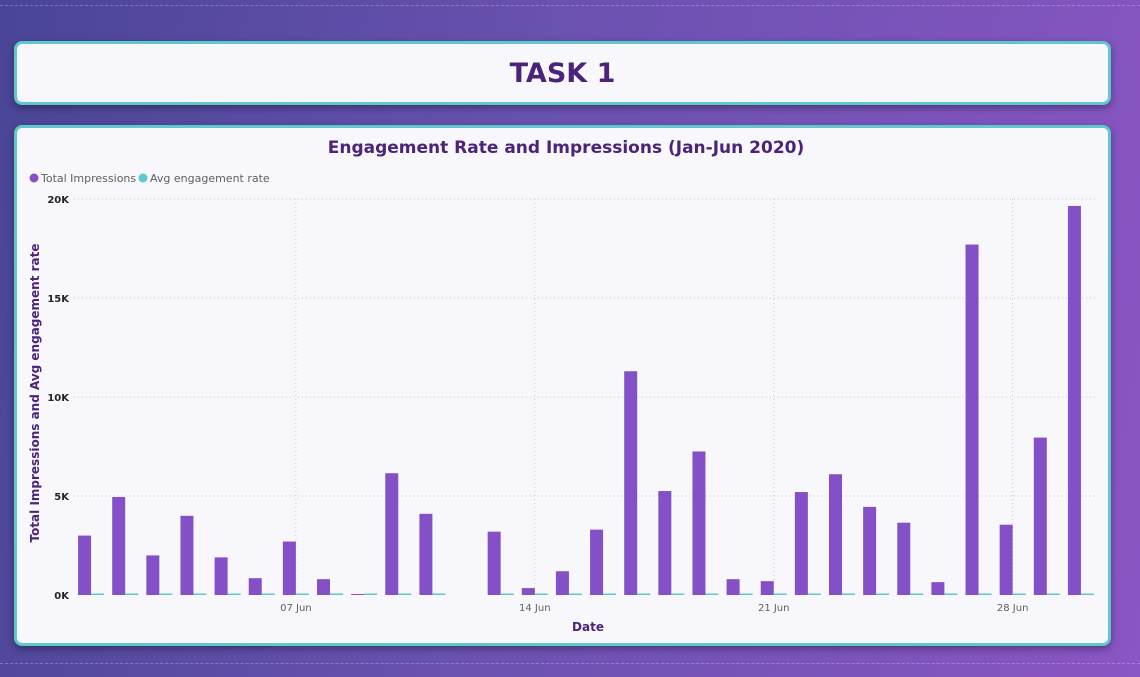 The width and height of the screenshot is (1140, 677). What do you see at coordinates (34, 178) in the screenshot?
I see `legend-dot-impressions` at bounding box center [34, 178].